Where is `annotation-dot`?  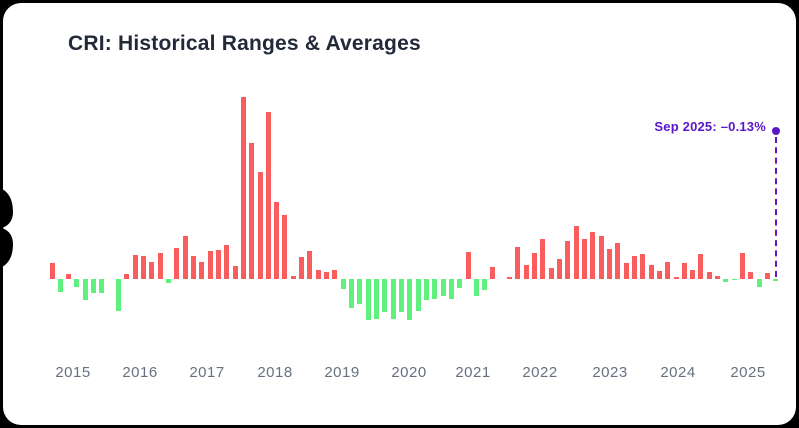 annotation-dot is located at coordinates (776, 131).